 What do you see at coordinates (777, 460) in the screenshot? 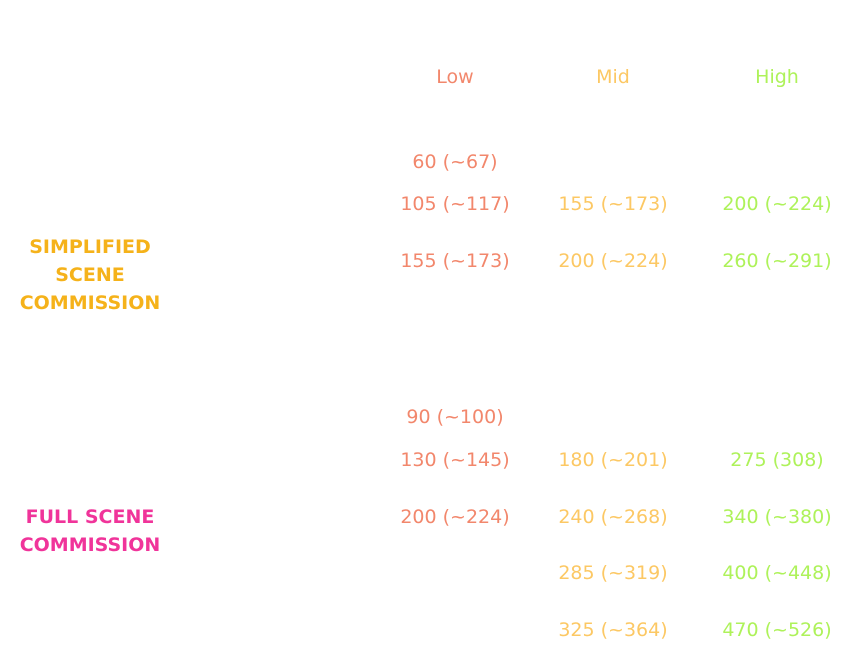
I see `price-cell: 275 (308)` at bounding box center [777, 460].